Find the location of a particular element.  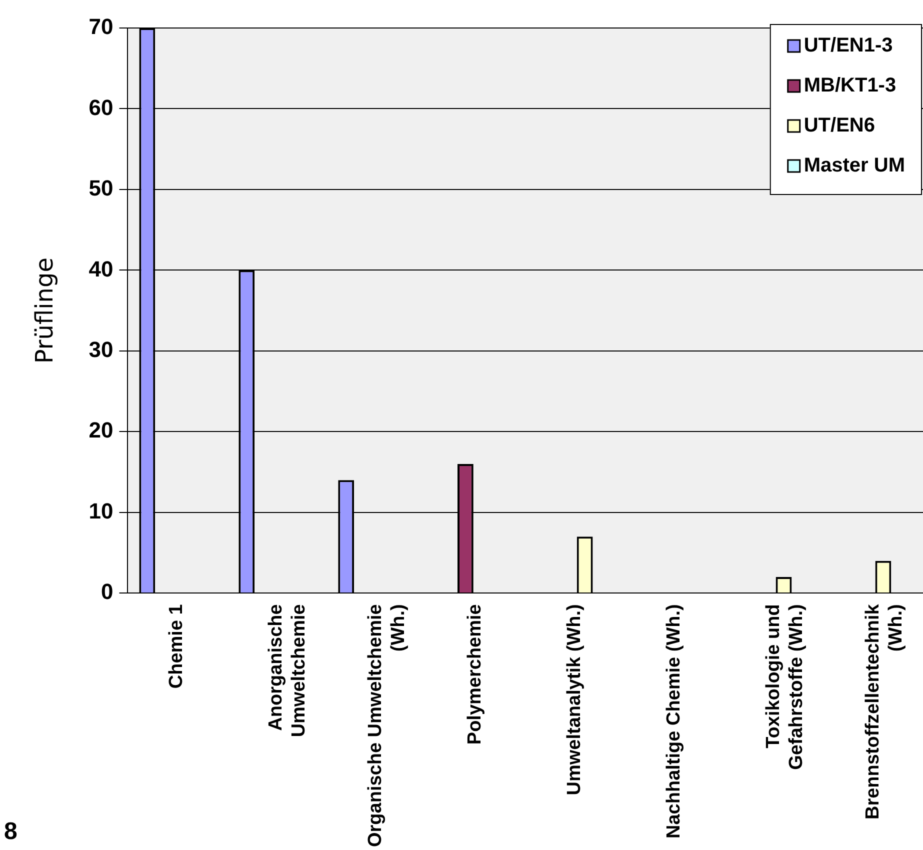

x-tick-label: Organische Umweltchemie (Wh.) is located at coordinates (387, 726).